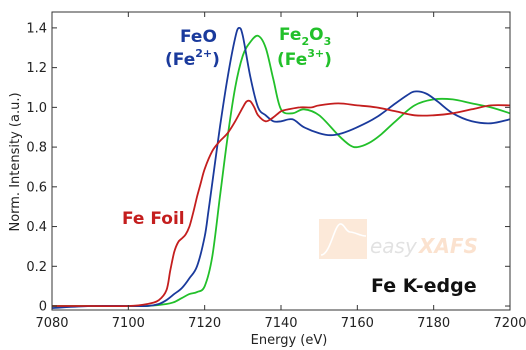 The width and height of the screenshot is (526, 350). Describe the element at coordinates (198, 37) in the screenshot. I see `feo-label: FeO` at that location.